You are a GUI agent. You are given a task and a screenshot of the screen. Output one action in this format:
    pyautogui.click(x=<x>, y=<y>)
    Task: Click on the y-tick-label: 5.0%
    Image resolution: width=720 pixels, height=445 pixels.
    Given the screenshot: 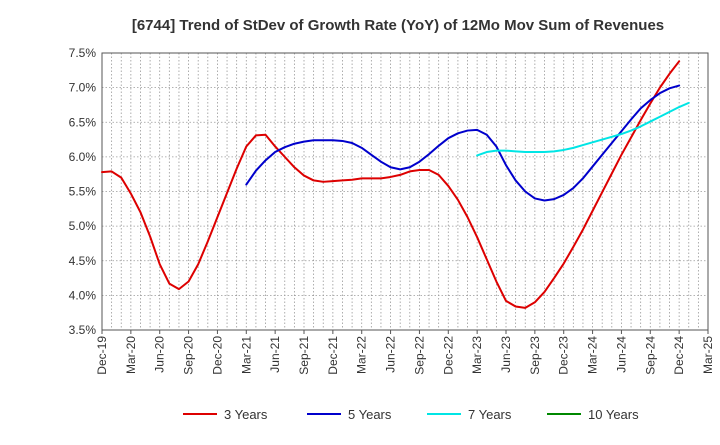 What is the action you would take?
    pyautogui.click(x=83, y=226)
    